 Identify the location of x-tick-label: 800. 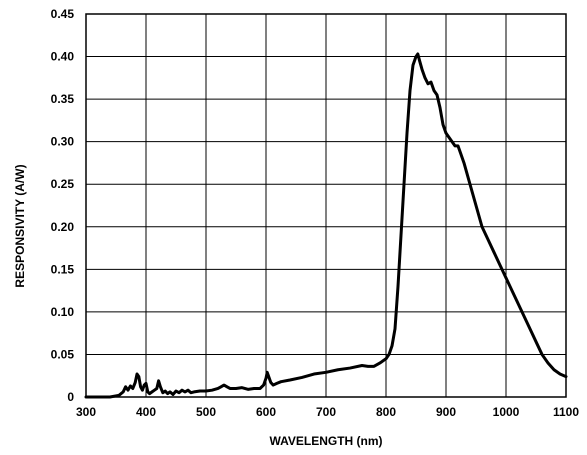
(386, 412).